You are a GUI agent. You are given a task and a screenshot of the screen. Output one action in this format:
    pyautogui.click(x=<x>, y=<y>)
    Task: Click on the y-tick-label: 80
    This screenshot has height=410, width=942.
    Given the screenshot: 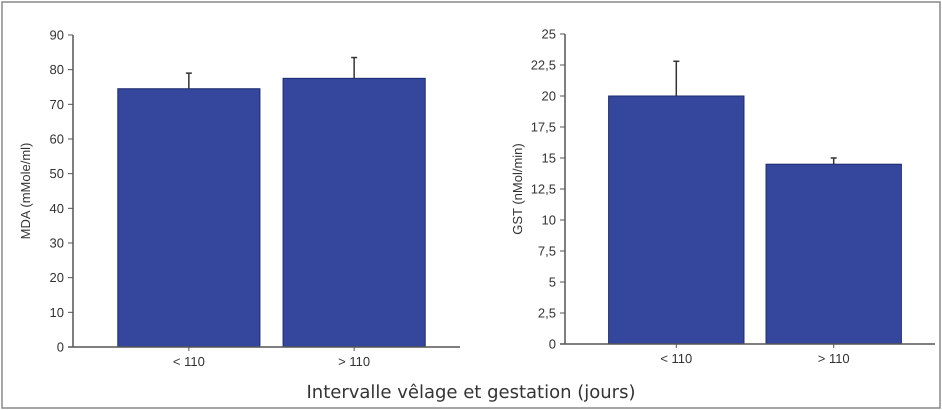 What is the action you would take?
    pyautogui.click(x=57, y=70)
    